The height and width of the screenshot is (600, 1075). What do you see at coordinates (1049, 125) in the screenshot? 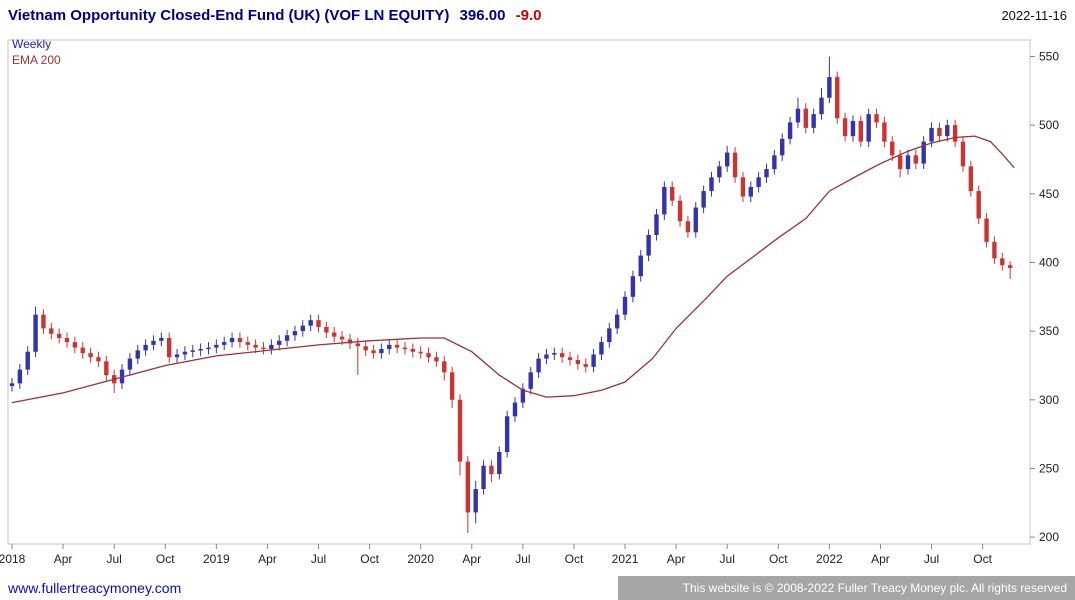
I see `svg-text: 500` at bounding box center [1049, 125].